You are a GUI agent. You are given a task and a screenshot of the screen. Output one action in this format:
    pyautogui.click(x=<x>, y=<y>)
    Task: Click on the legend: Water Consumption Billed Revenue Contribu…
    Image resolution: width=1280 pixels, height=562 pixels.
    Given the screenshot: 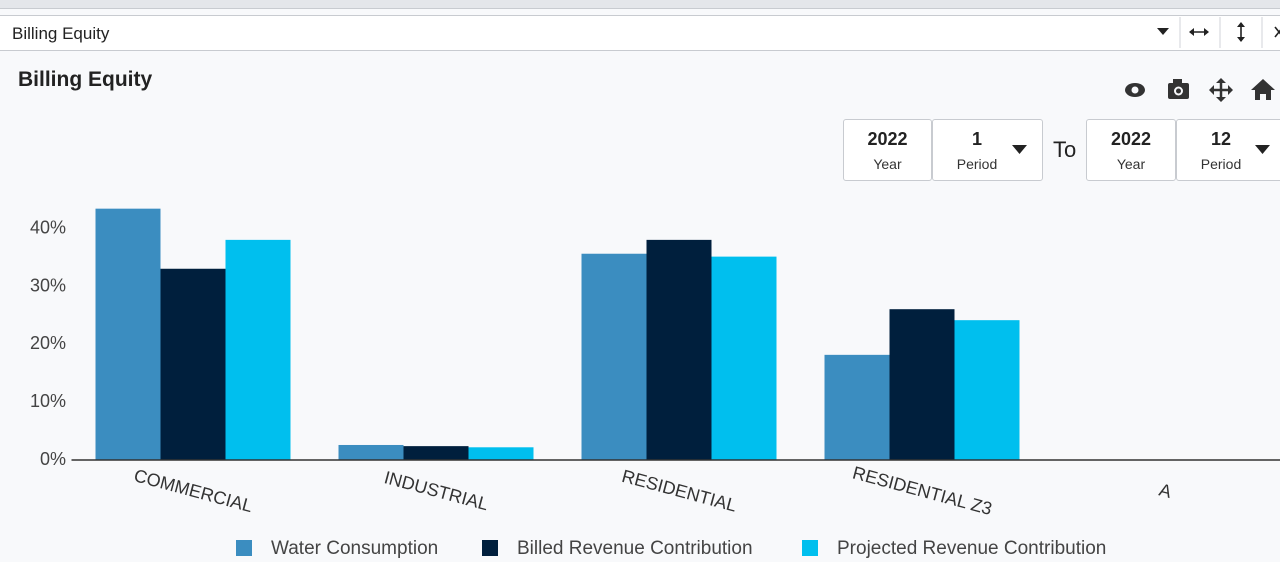 What is the action you would take?
    pyautogui.click(x=671, y=548)
    